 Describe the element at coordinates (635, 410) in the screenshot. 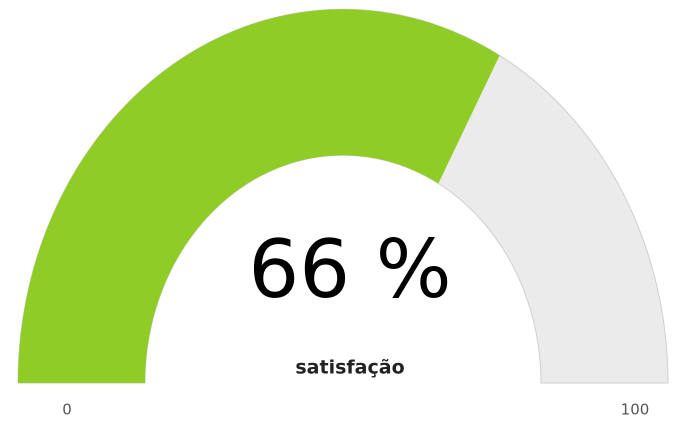

I see `tick-label: 100` at that location.